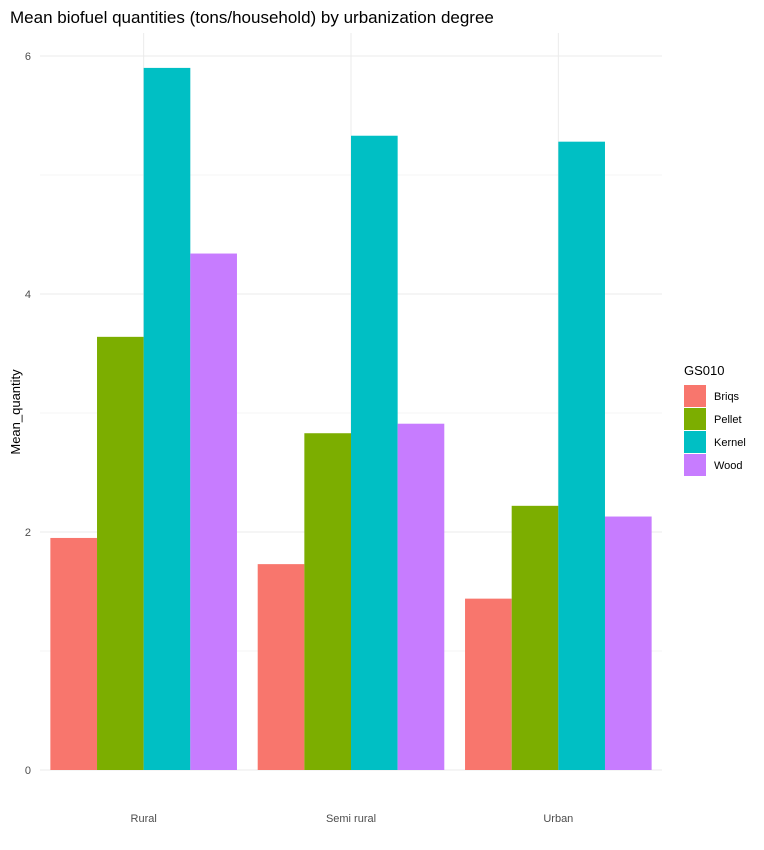 This screenshot has height=850, width=764. Describe the element at coordinates (144, 819) in the screenshot. I see `x-tick-label: Rural` at that location.